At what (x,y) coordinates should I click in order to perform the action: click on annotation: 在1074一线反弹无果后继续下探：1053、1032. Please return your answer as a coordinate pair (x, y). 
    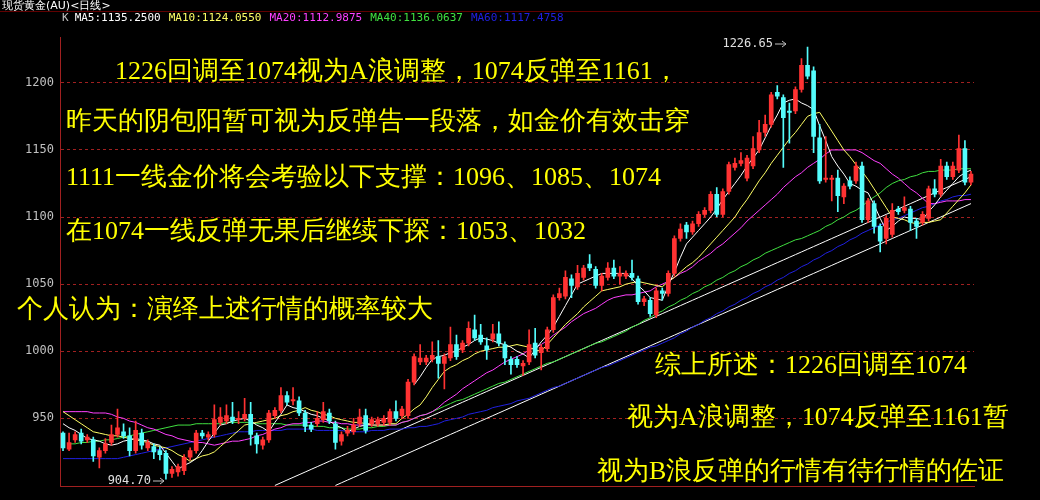
    Looking at the image, I should click on (326, 230).